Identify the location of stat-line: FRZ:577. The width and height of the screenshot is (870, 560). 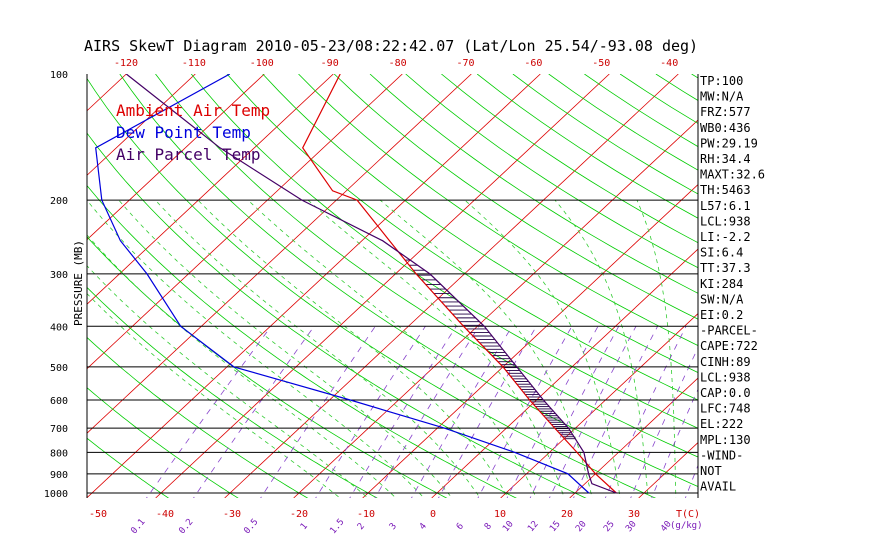
(725, 112).